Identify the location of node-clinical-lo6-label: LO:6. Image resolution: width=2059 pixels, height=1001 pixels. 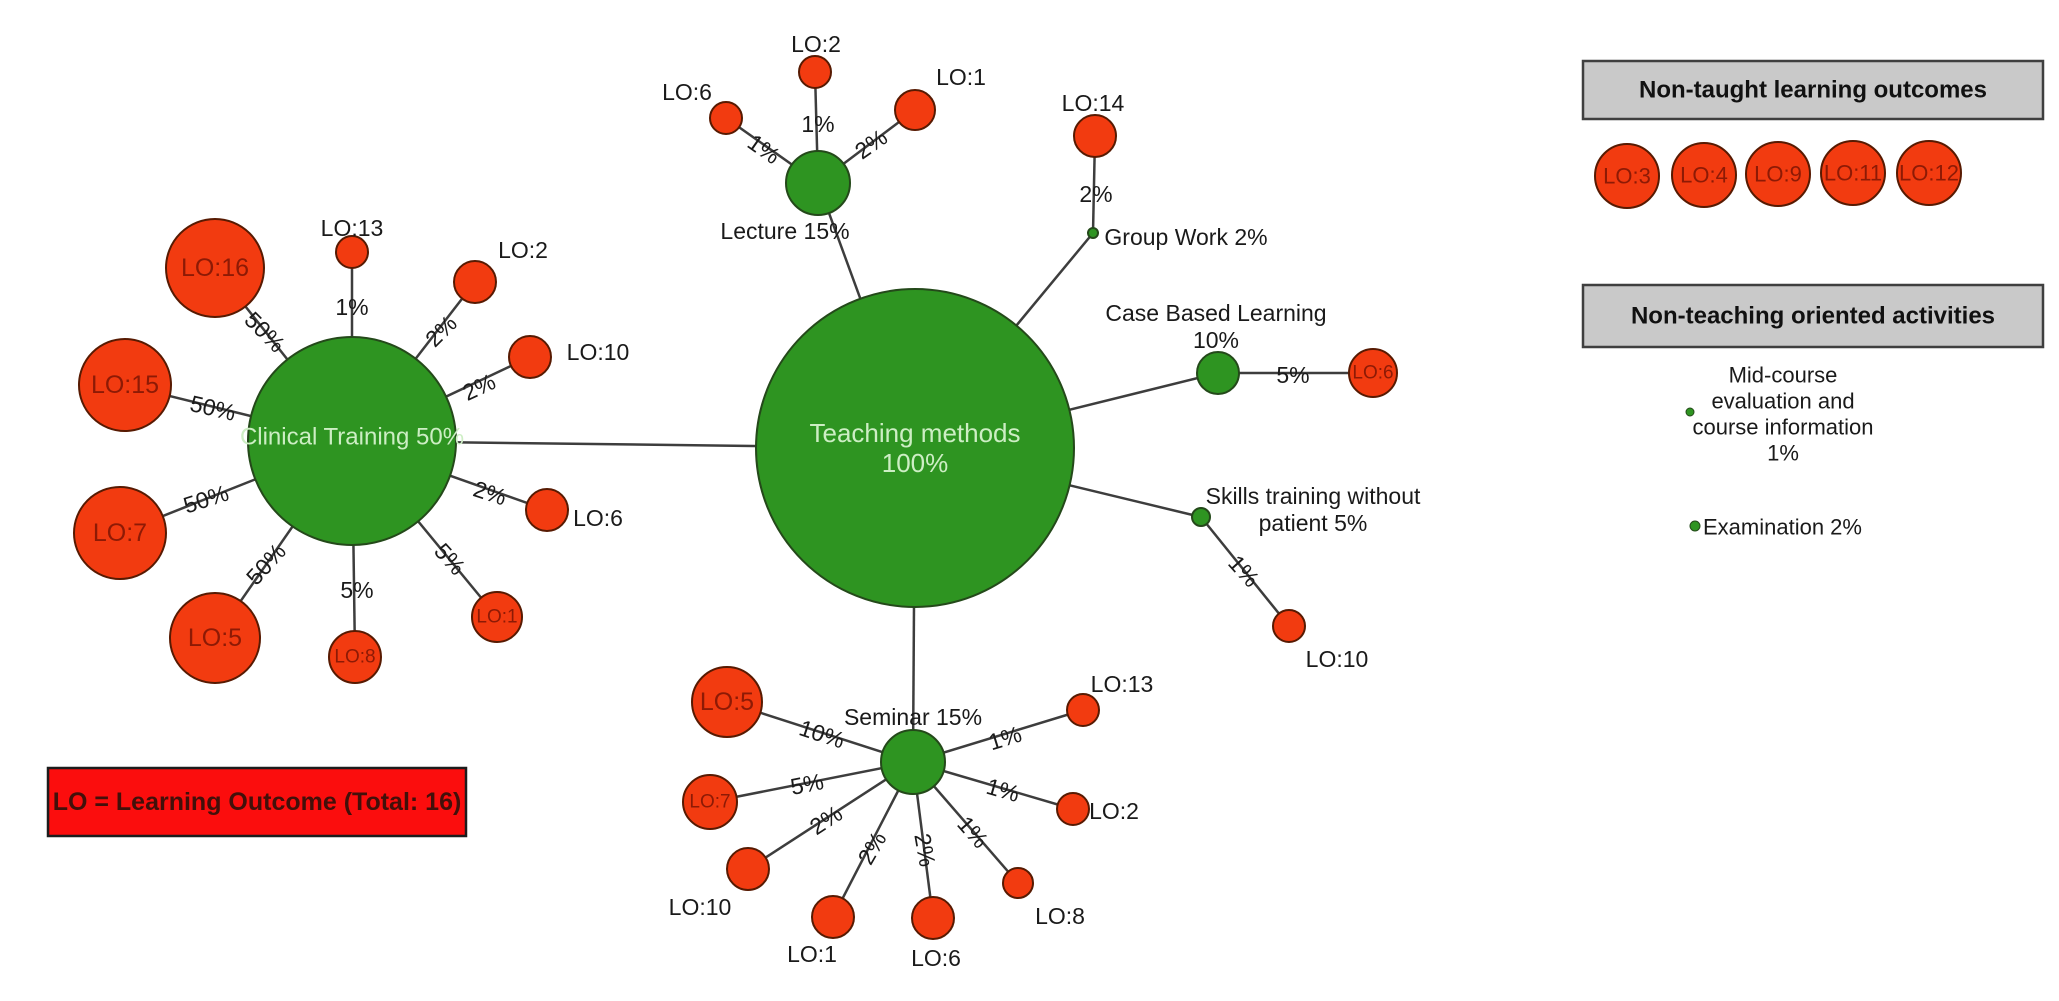
(598, 518).